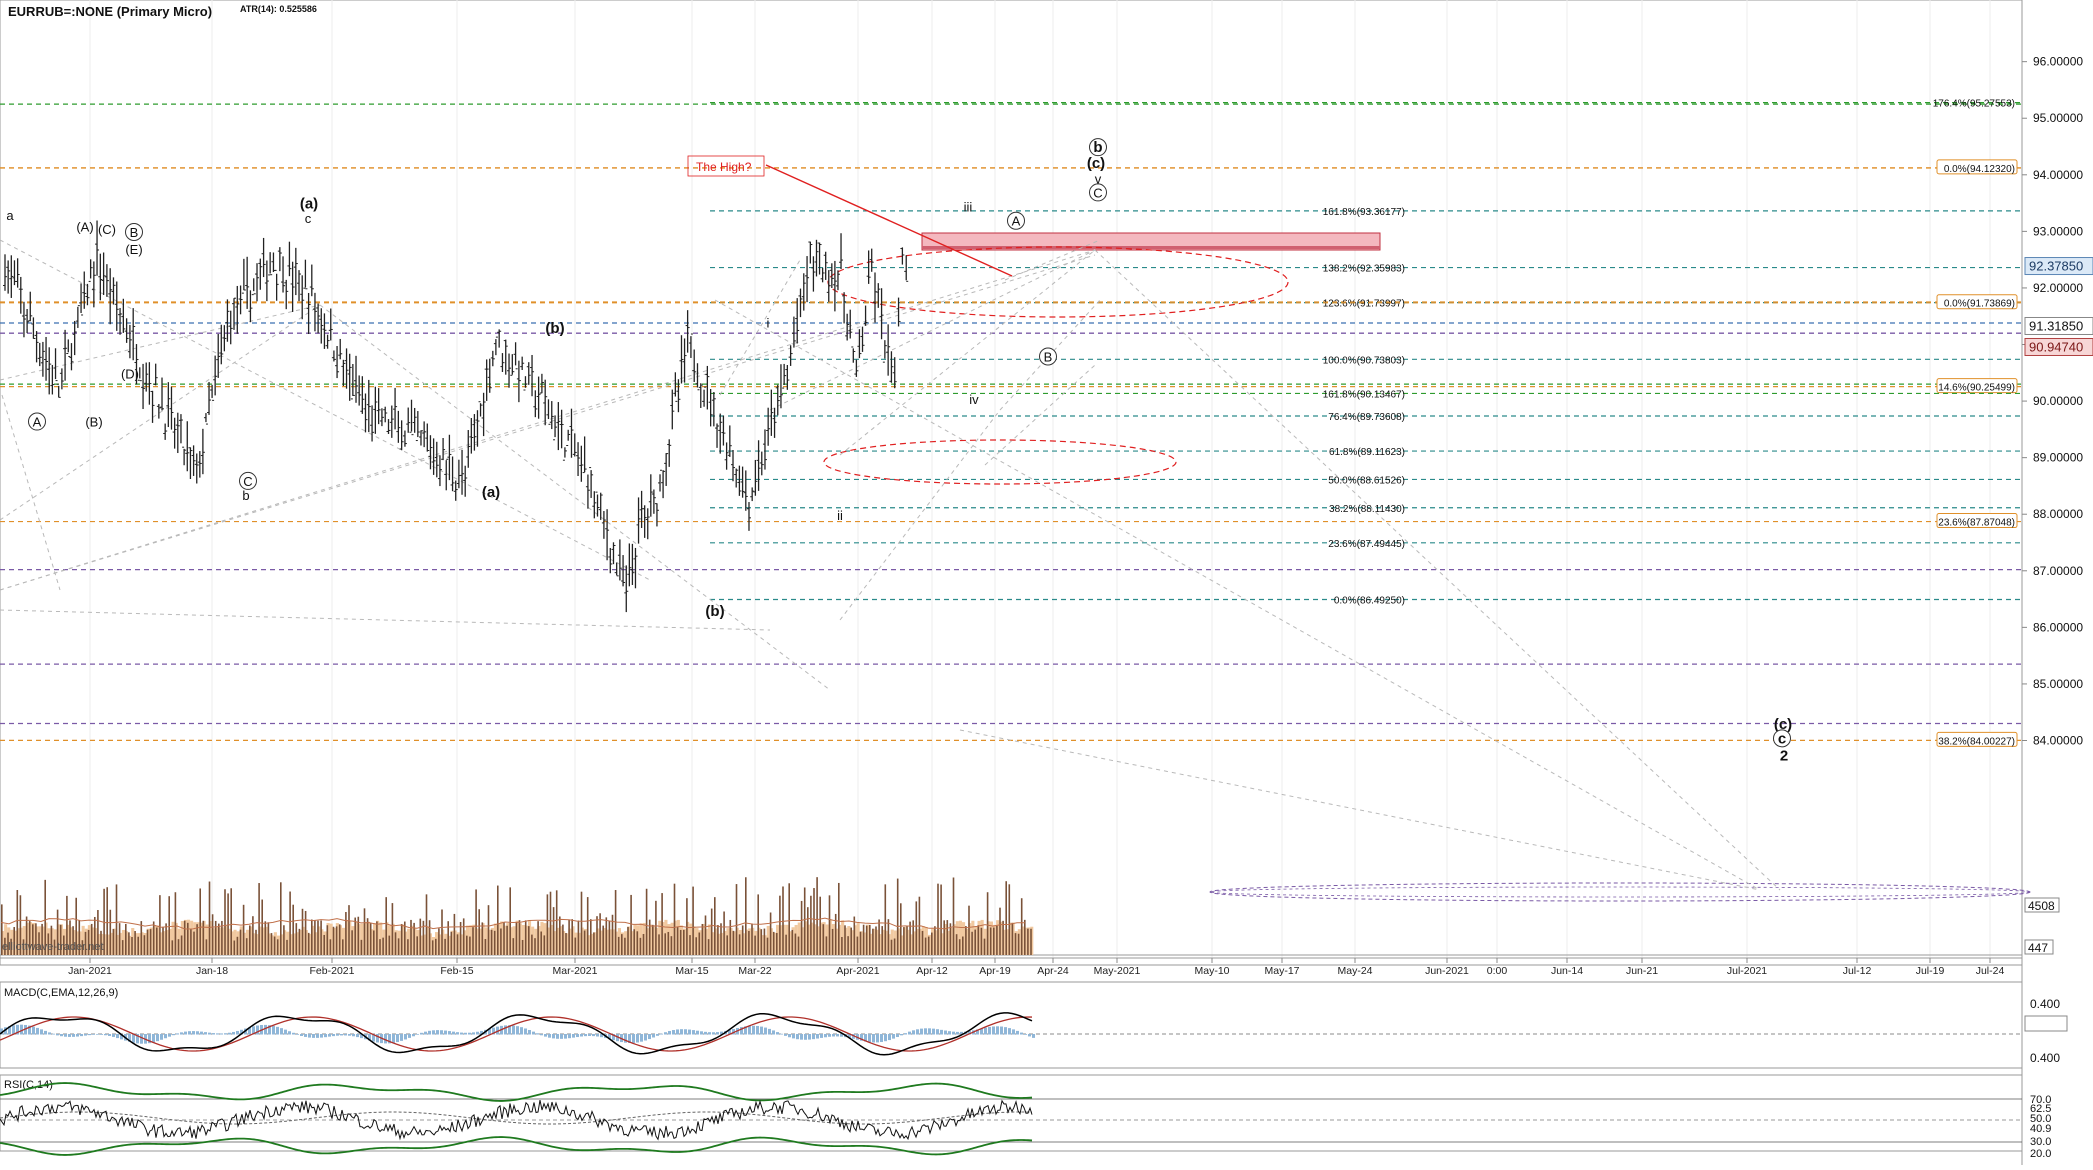 The image size is (2093, 1170). What do you see at coordinates (134, 232) in the screenshot?
I see `wave-text: B` at bounding box center [134, 232].